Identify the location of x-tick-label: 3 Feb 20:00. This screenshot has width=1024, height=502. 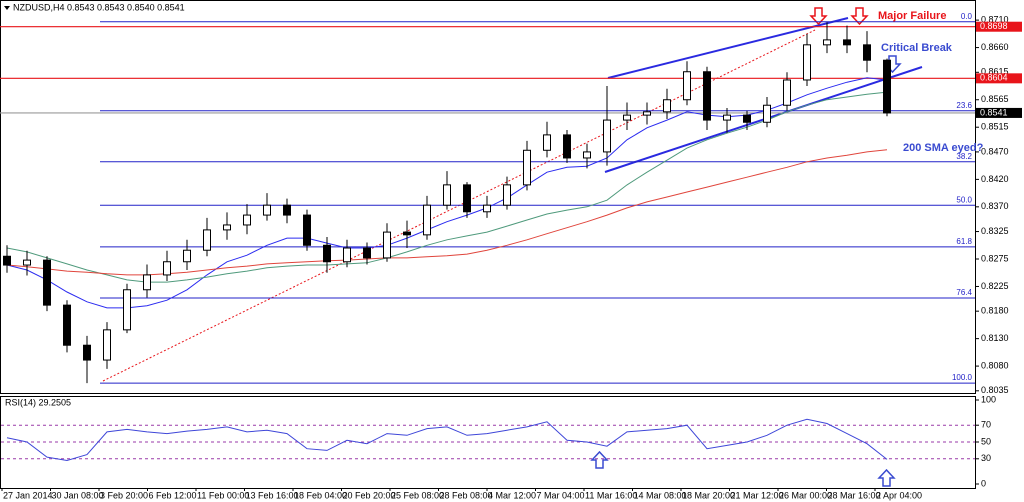
(124, 495).